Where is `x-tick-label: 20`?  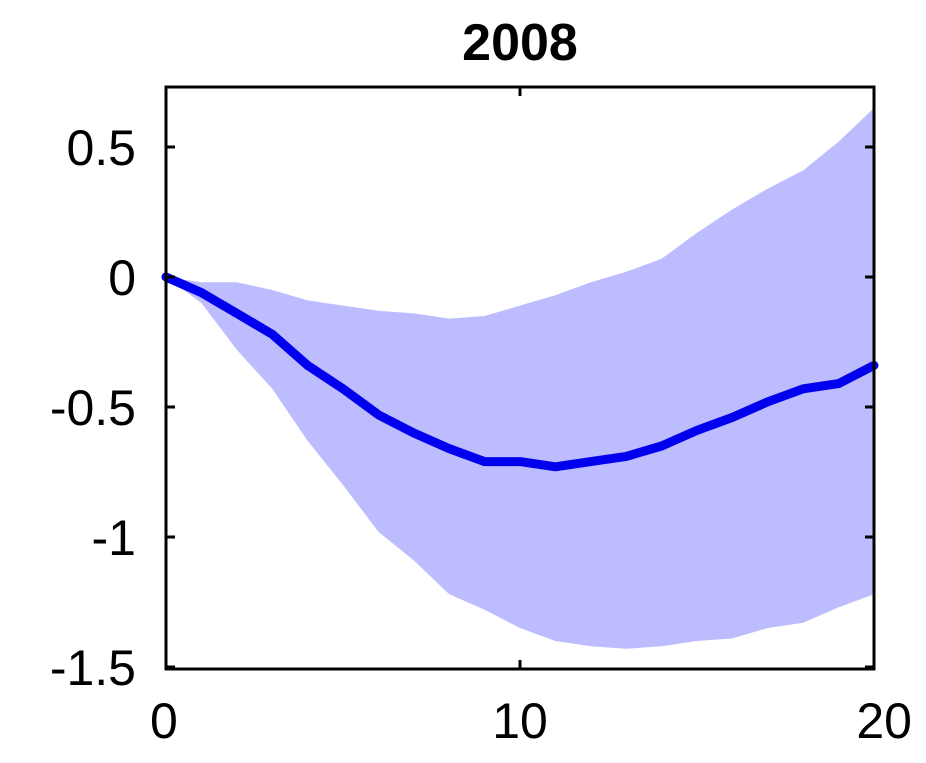 x-tick-label: 20 is located at coordinates (884, 721).